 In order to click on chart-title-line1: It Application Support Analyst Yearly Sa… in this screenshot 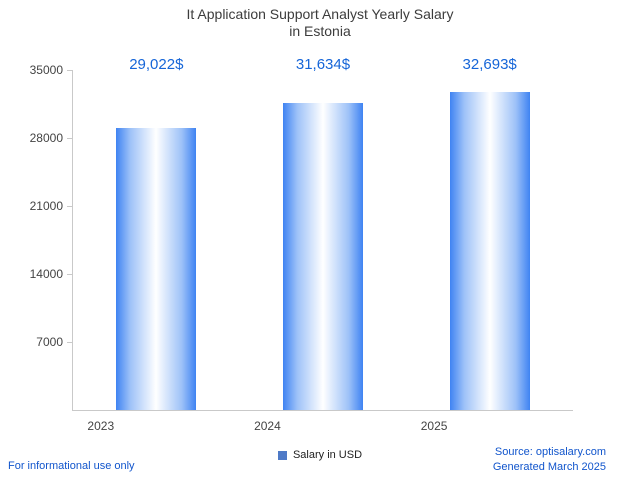, I will do `click(320, 14)`.